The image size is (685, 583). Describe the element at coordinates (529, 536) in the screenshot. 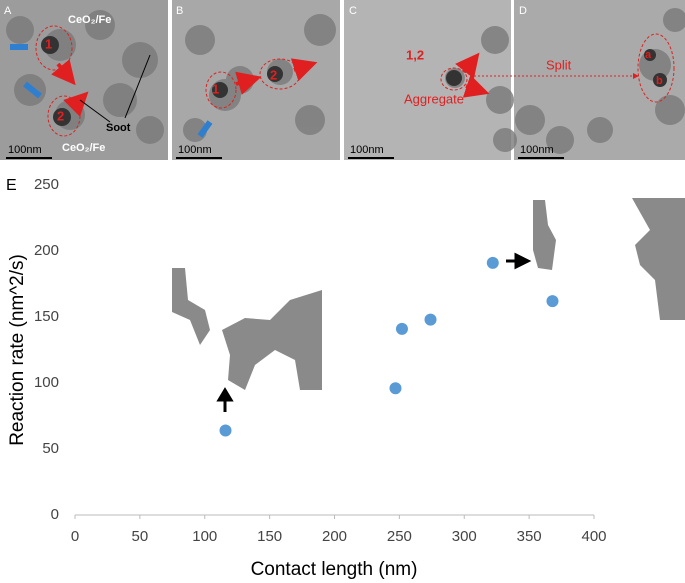

I see `x-tick-label: 350` at that location.